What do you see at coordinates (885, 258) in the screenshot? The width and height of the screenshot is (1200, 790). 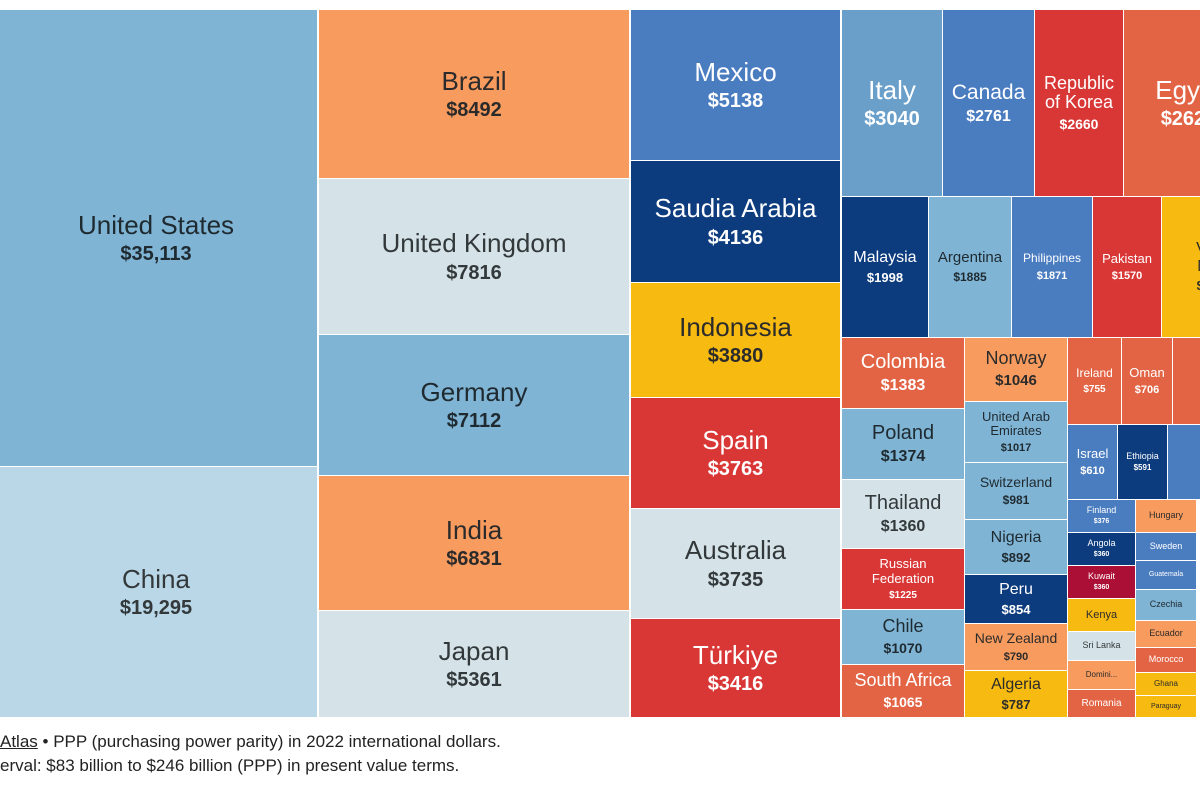 I see `tile-name: Malaysia` at bounding box center [885, 258].